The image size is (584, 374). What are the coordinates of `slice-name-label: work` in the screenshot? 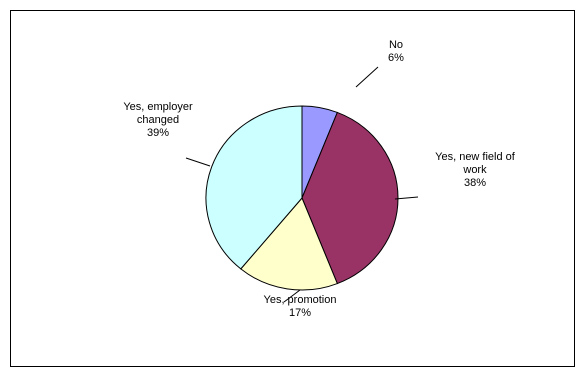 It's located at (474, 170).